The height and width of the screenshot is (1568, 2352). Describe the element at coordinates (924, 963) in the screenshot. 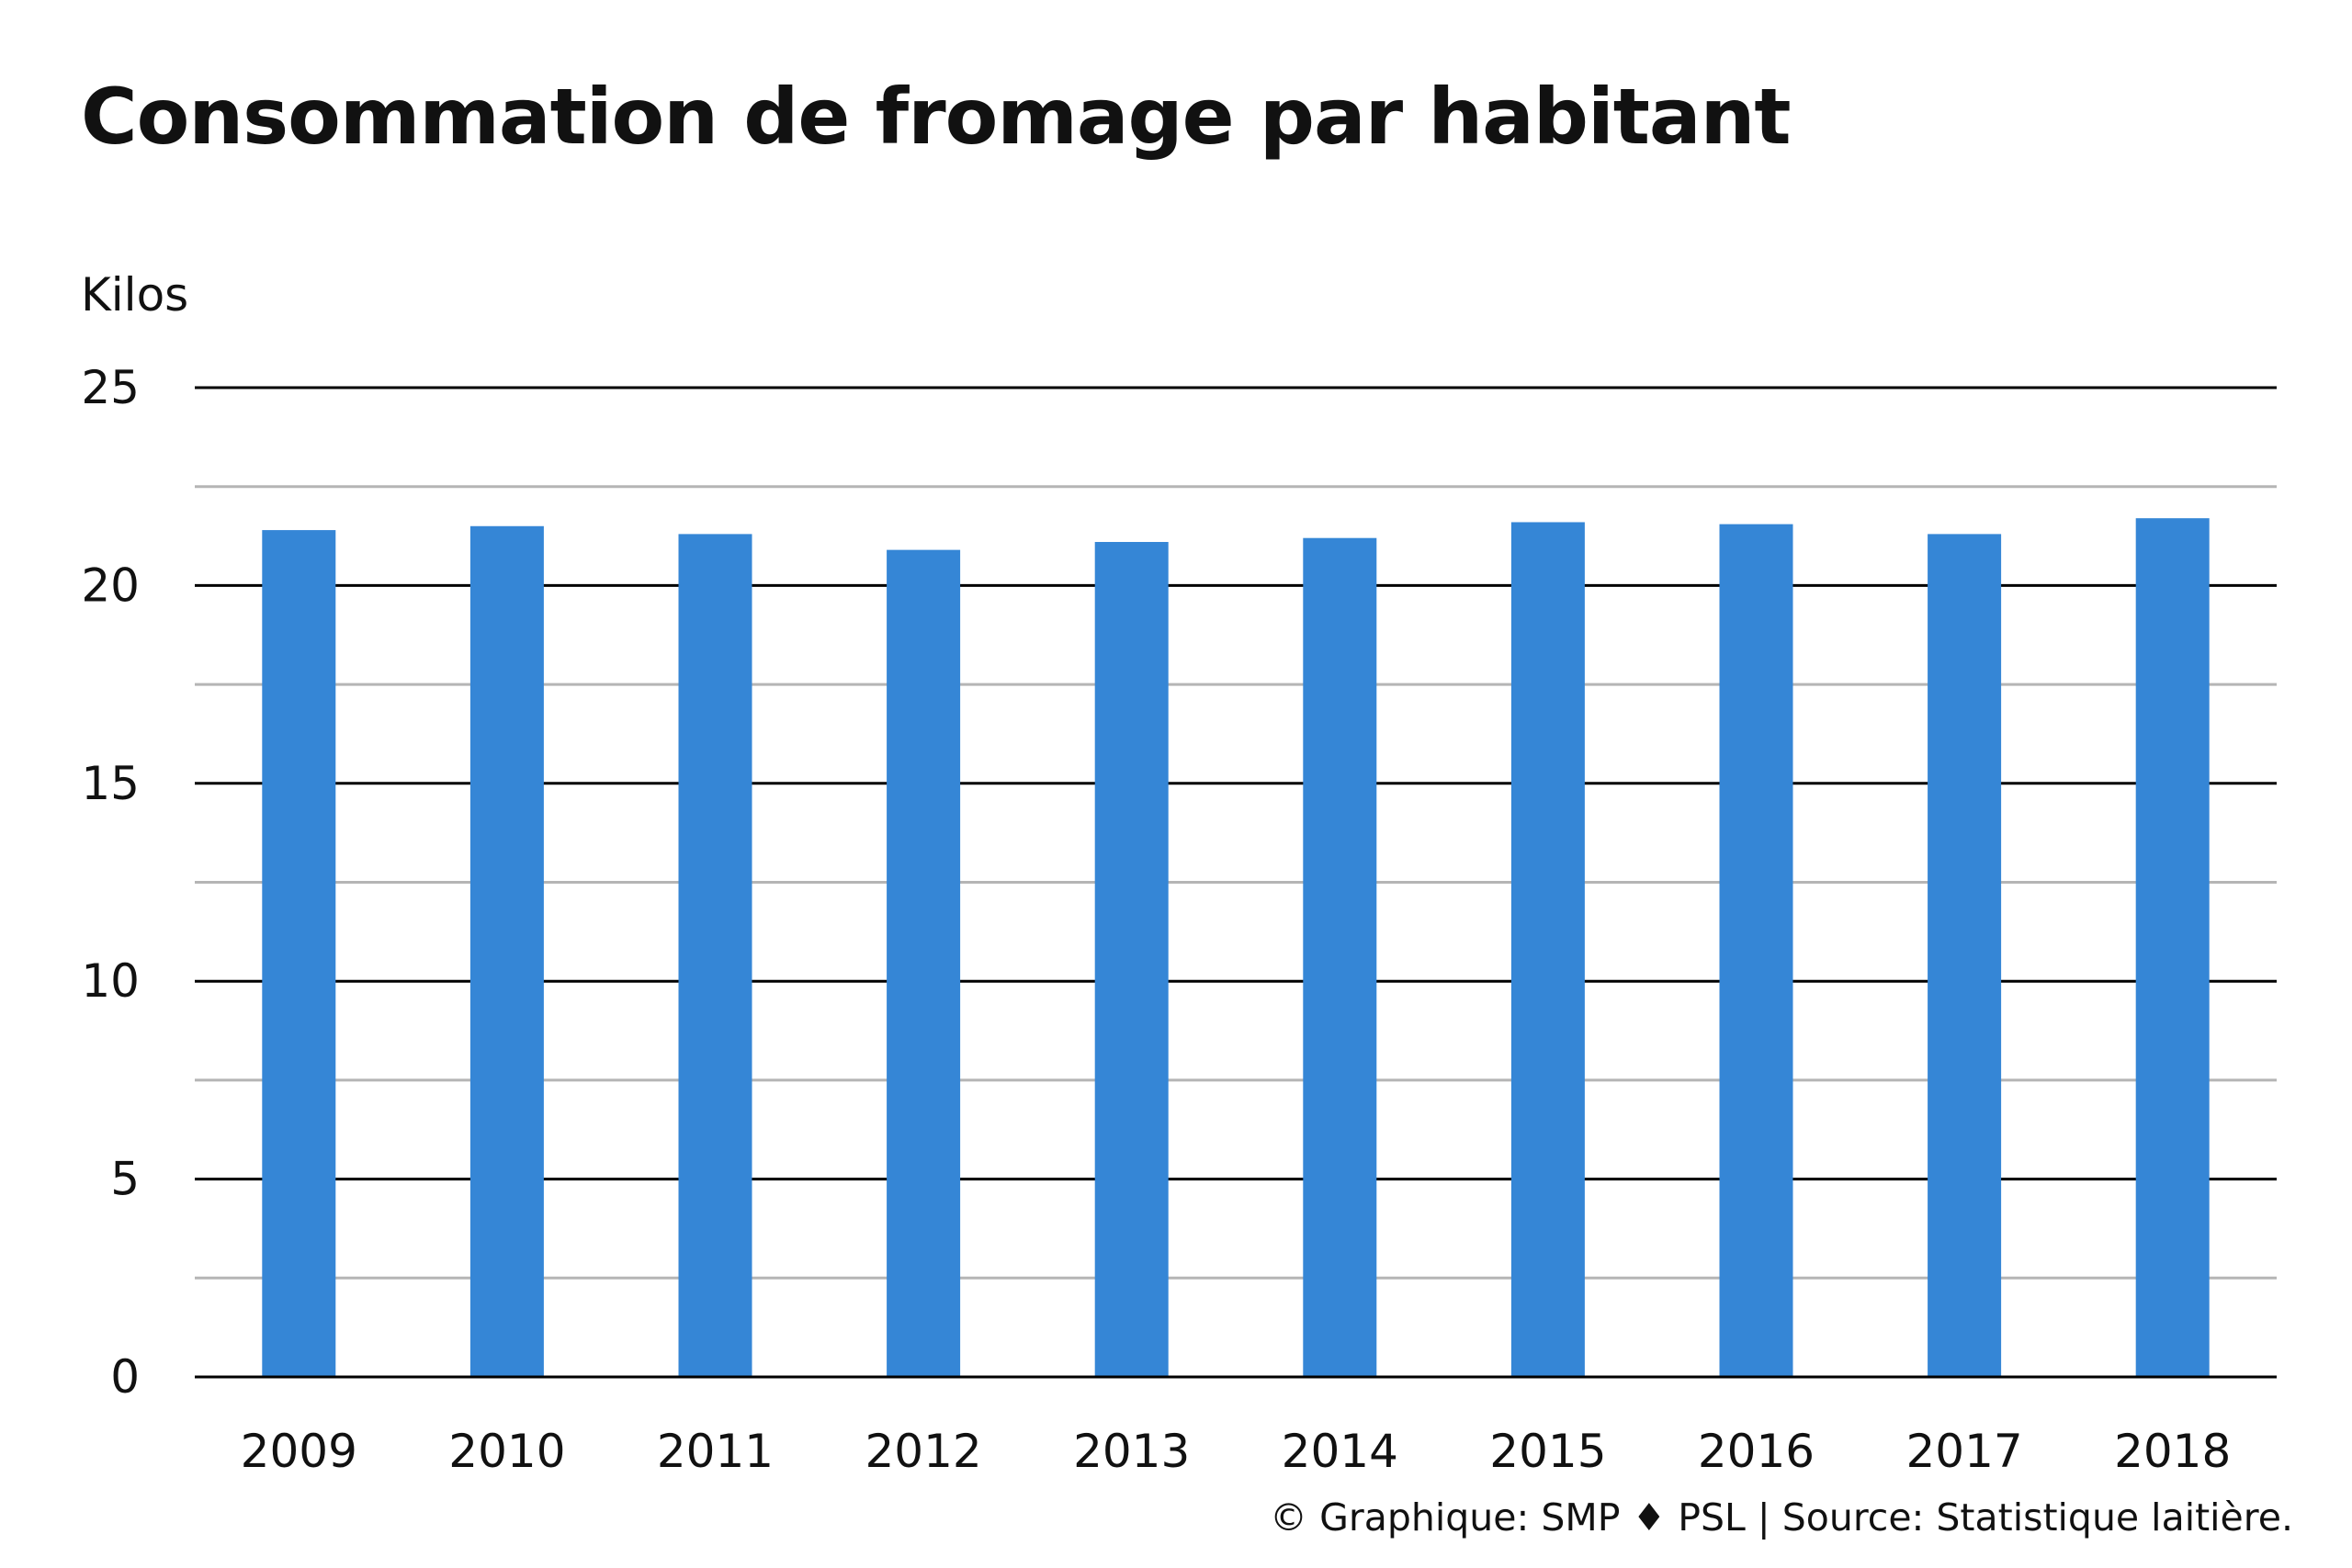

I see `bar-2012` at that location.